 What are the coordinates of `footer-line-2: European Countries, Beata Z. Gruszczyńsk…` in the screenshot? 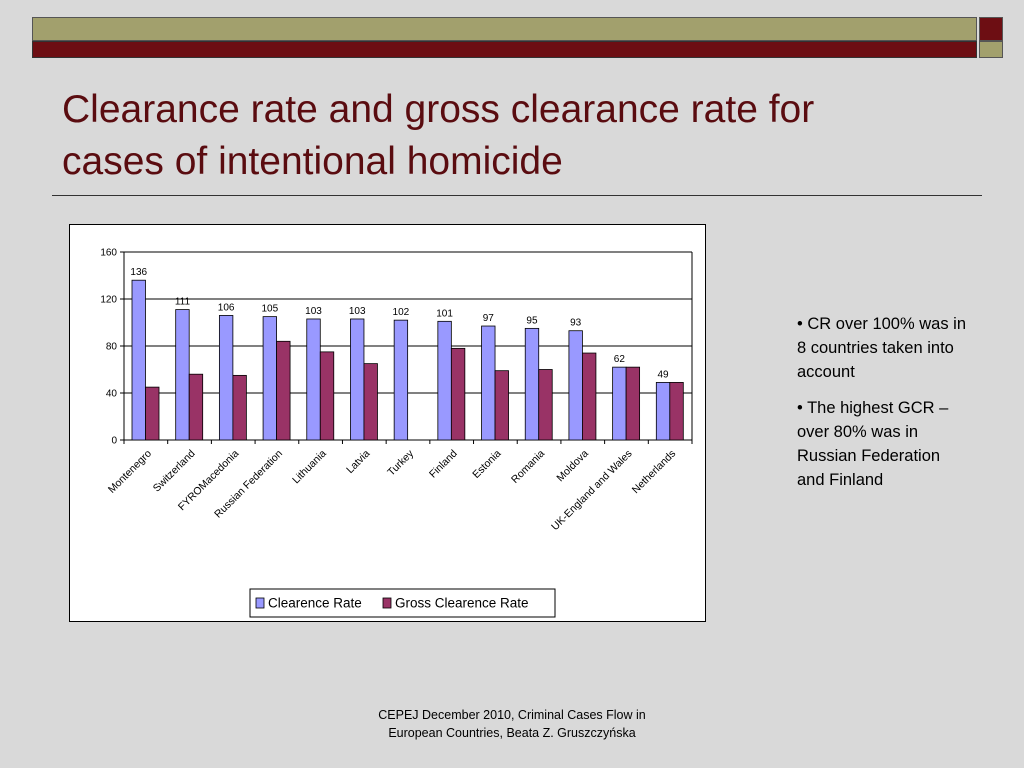 It's located at (512, 733).